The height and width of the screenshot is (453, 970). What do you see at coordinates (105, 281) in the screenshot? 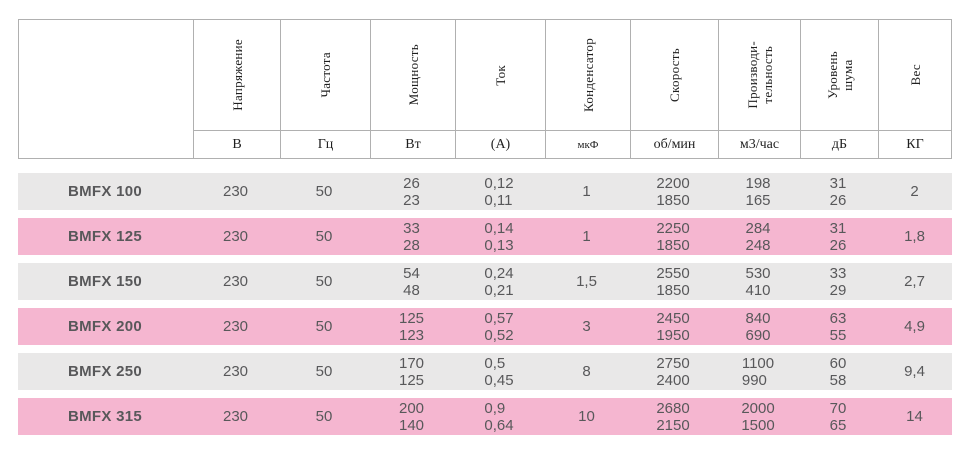
I see `cell-model: BMFX 150` at bounding box center [105, 281].